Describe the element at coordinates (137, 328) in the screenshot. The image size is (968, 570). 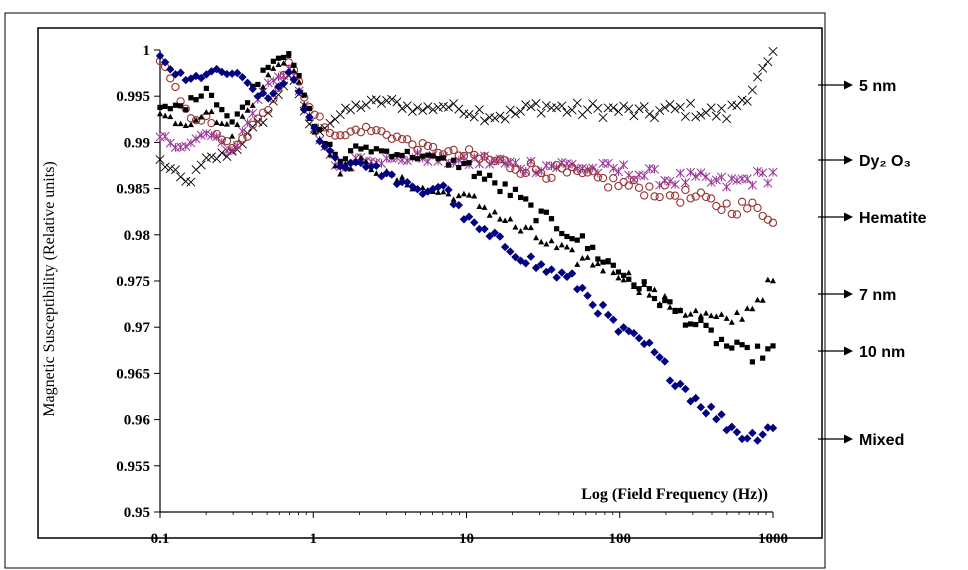
I see `y-tick-label: 0.97` at that location.